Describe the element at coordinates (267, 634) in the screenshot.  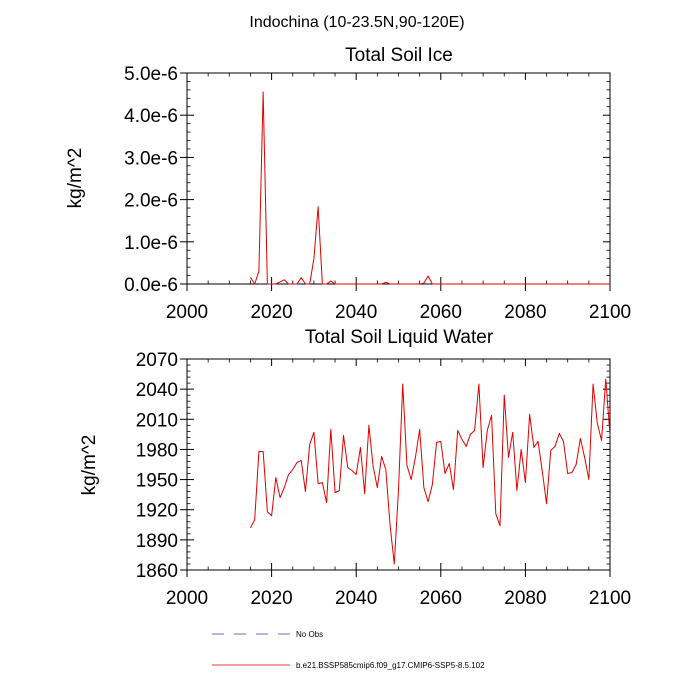
I see `legend-item-no-obs: No Obs` at that location.